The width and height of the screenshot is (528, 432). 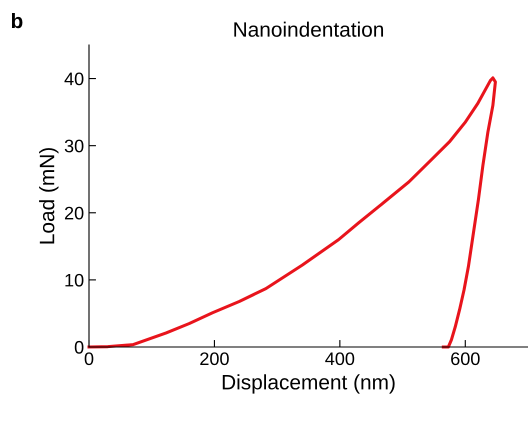 What do you see at coordinates (74, 213) in the screenshot?
I see `y-tick-label: 20` at bounding box center [74, 213].